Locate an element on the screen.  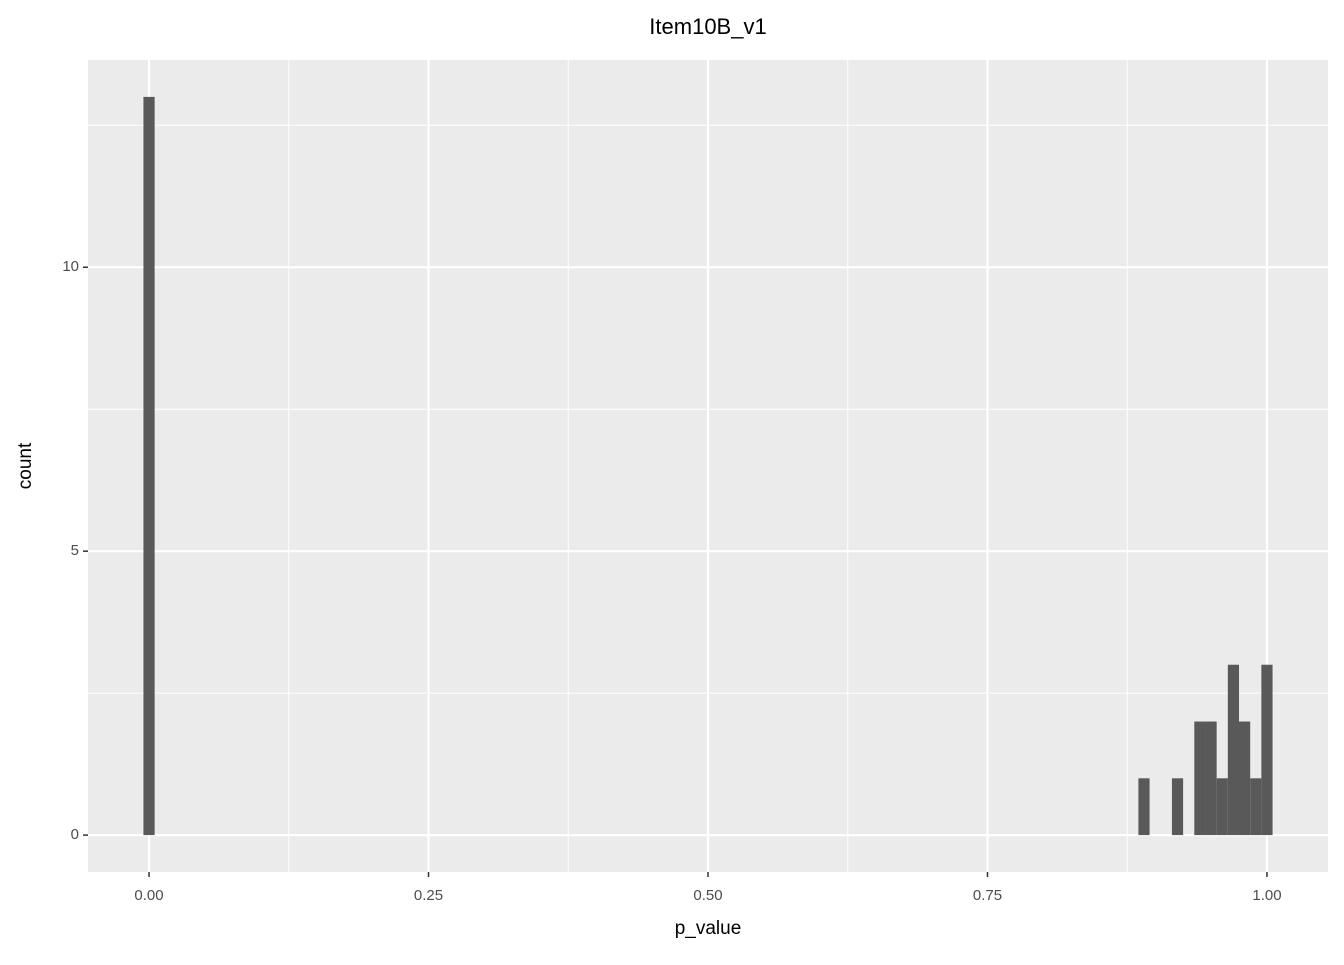
y-tick-label: 10 is located at coordinates (70, 266).